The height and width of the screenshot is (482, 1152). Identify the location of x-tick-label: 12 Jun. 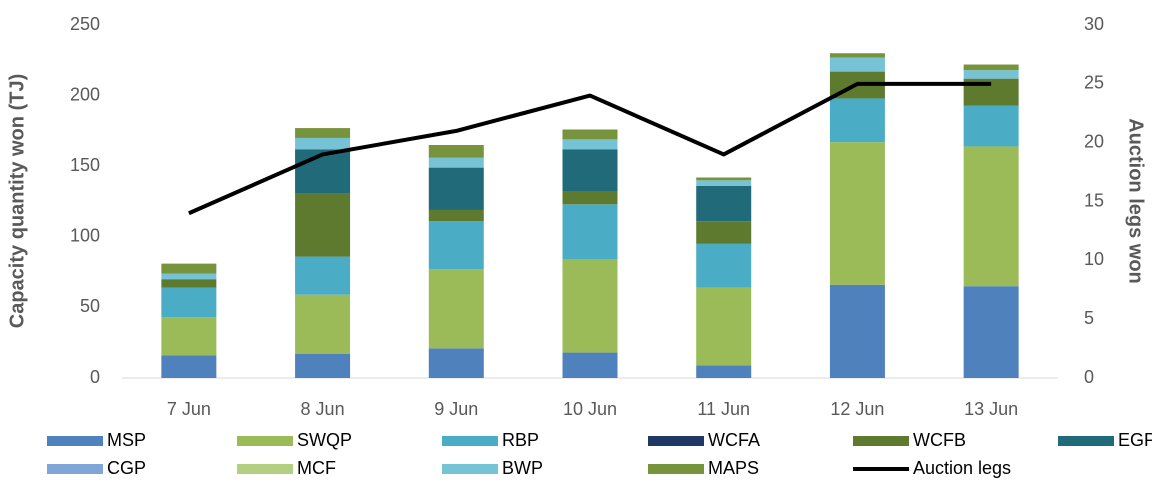
(857, 409).